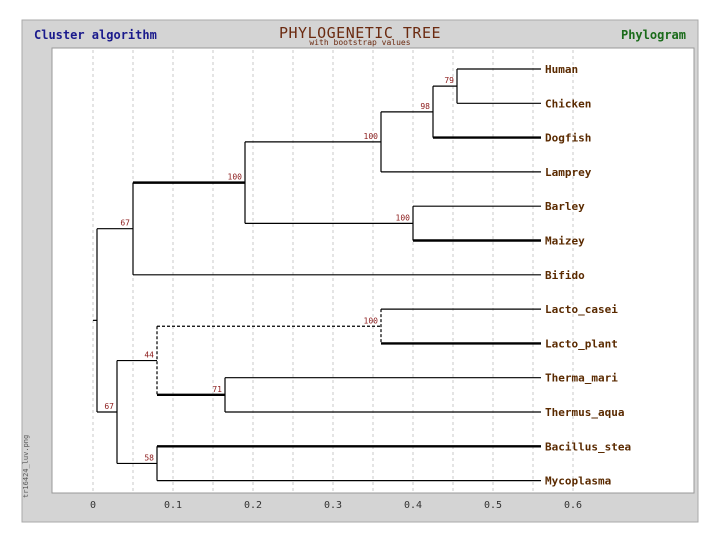  I want to click on phylogram-label: Phylogram, so click(653, 35).